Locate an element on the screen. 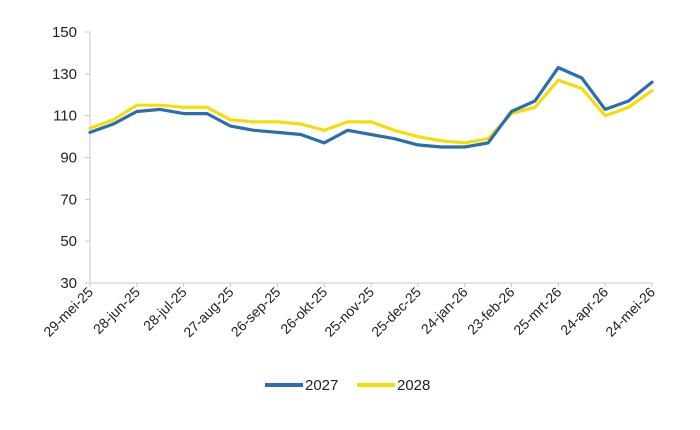 The width and height of the screenshot is (700, 430). x-tick-label: 24-mei-26 is located at coordinates (630, 312).